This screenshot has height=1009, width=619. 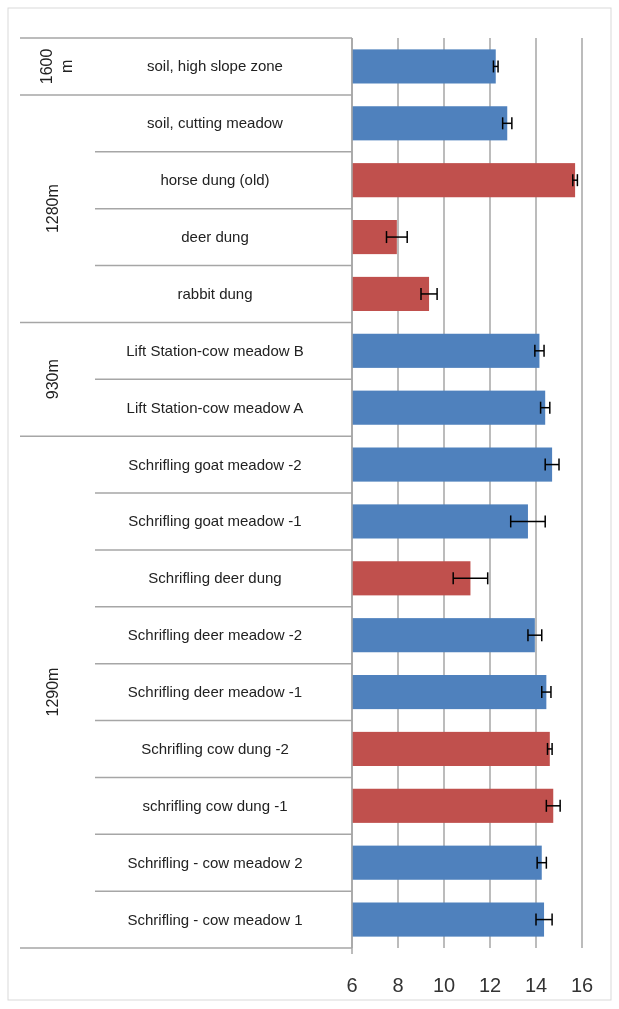 What do you see at coordinates (215, 578) in the screenshot?
I see `y-tick-label: Schrifling deer dung` at bounding box center [215, 578].